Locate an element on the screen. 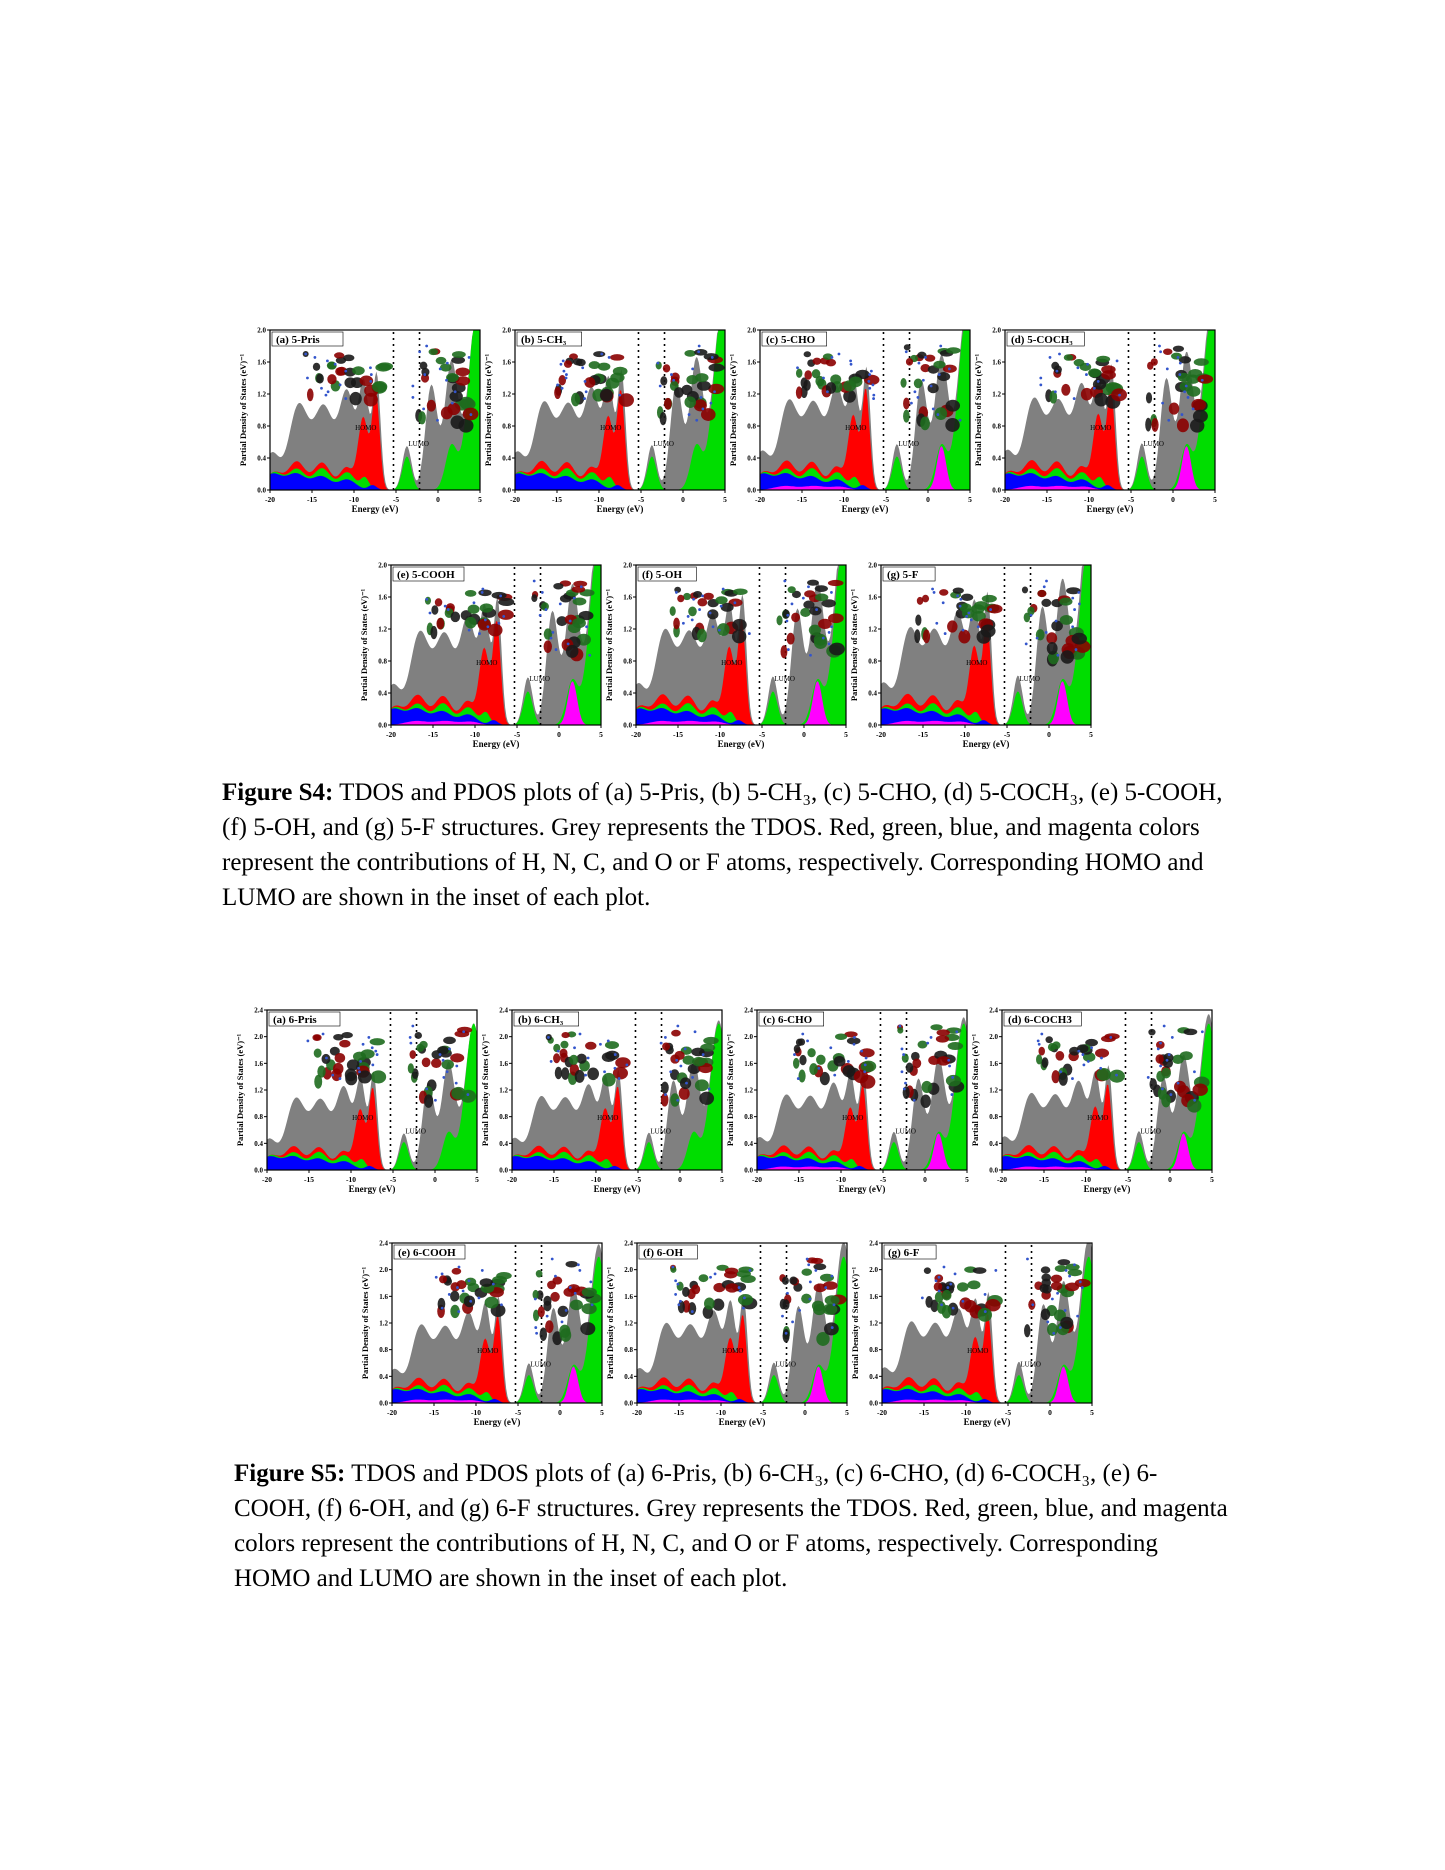 Image resolution: width=1445 pixels, height=1870 pixels. panel-title: (d) 6-COCH3 is located at coordinates (1040, 1020).